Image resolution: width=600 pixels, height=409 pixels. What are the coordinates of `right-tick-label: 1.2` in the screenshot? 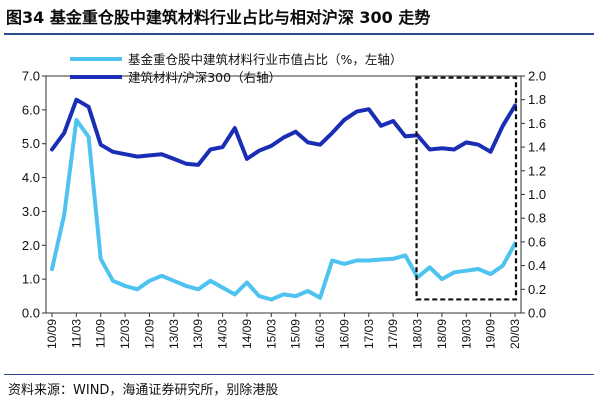 It's located at (537, 170).